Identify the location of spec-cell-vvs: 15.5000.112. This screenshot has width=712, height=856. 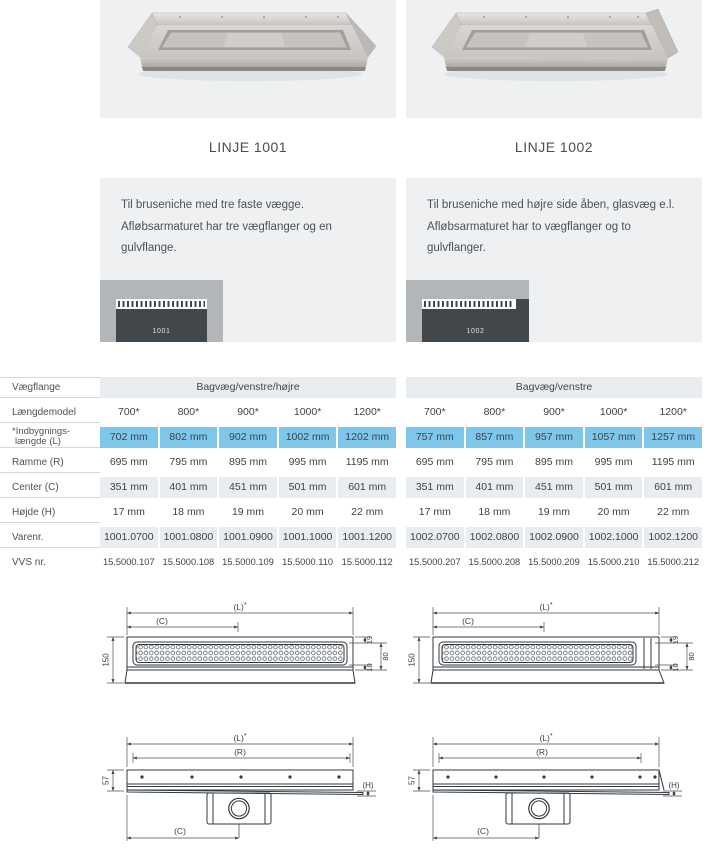
(367, 562).